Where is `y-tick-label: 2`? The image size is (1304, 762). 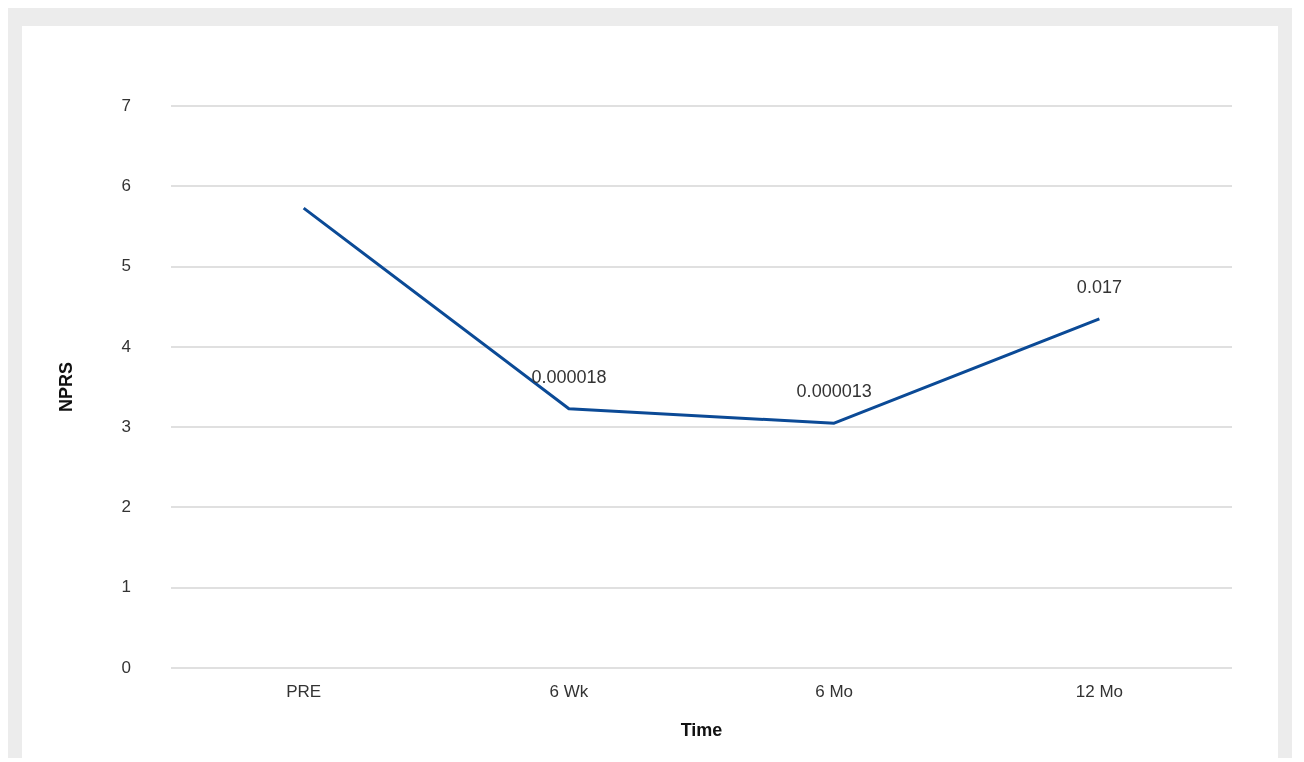 y-tick-label: 2 is located at coordinates (126, 507).